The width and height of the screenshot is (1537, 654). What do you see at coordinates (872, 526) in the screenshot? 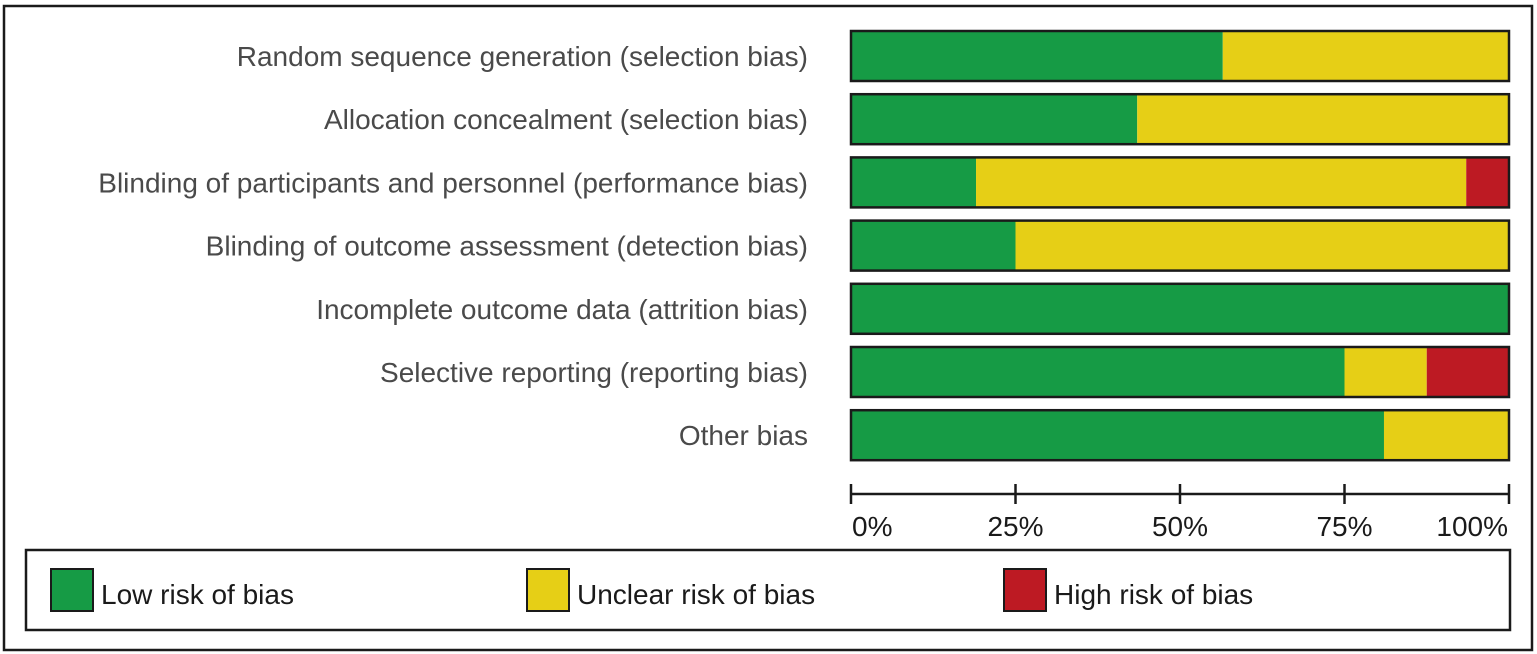
I see `x-tick-label: 0%` at bounding box center [872, 526].